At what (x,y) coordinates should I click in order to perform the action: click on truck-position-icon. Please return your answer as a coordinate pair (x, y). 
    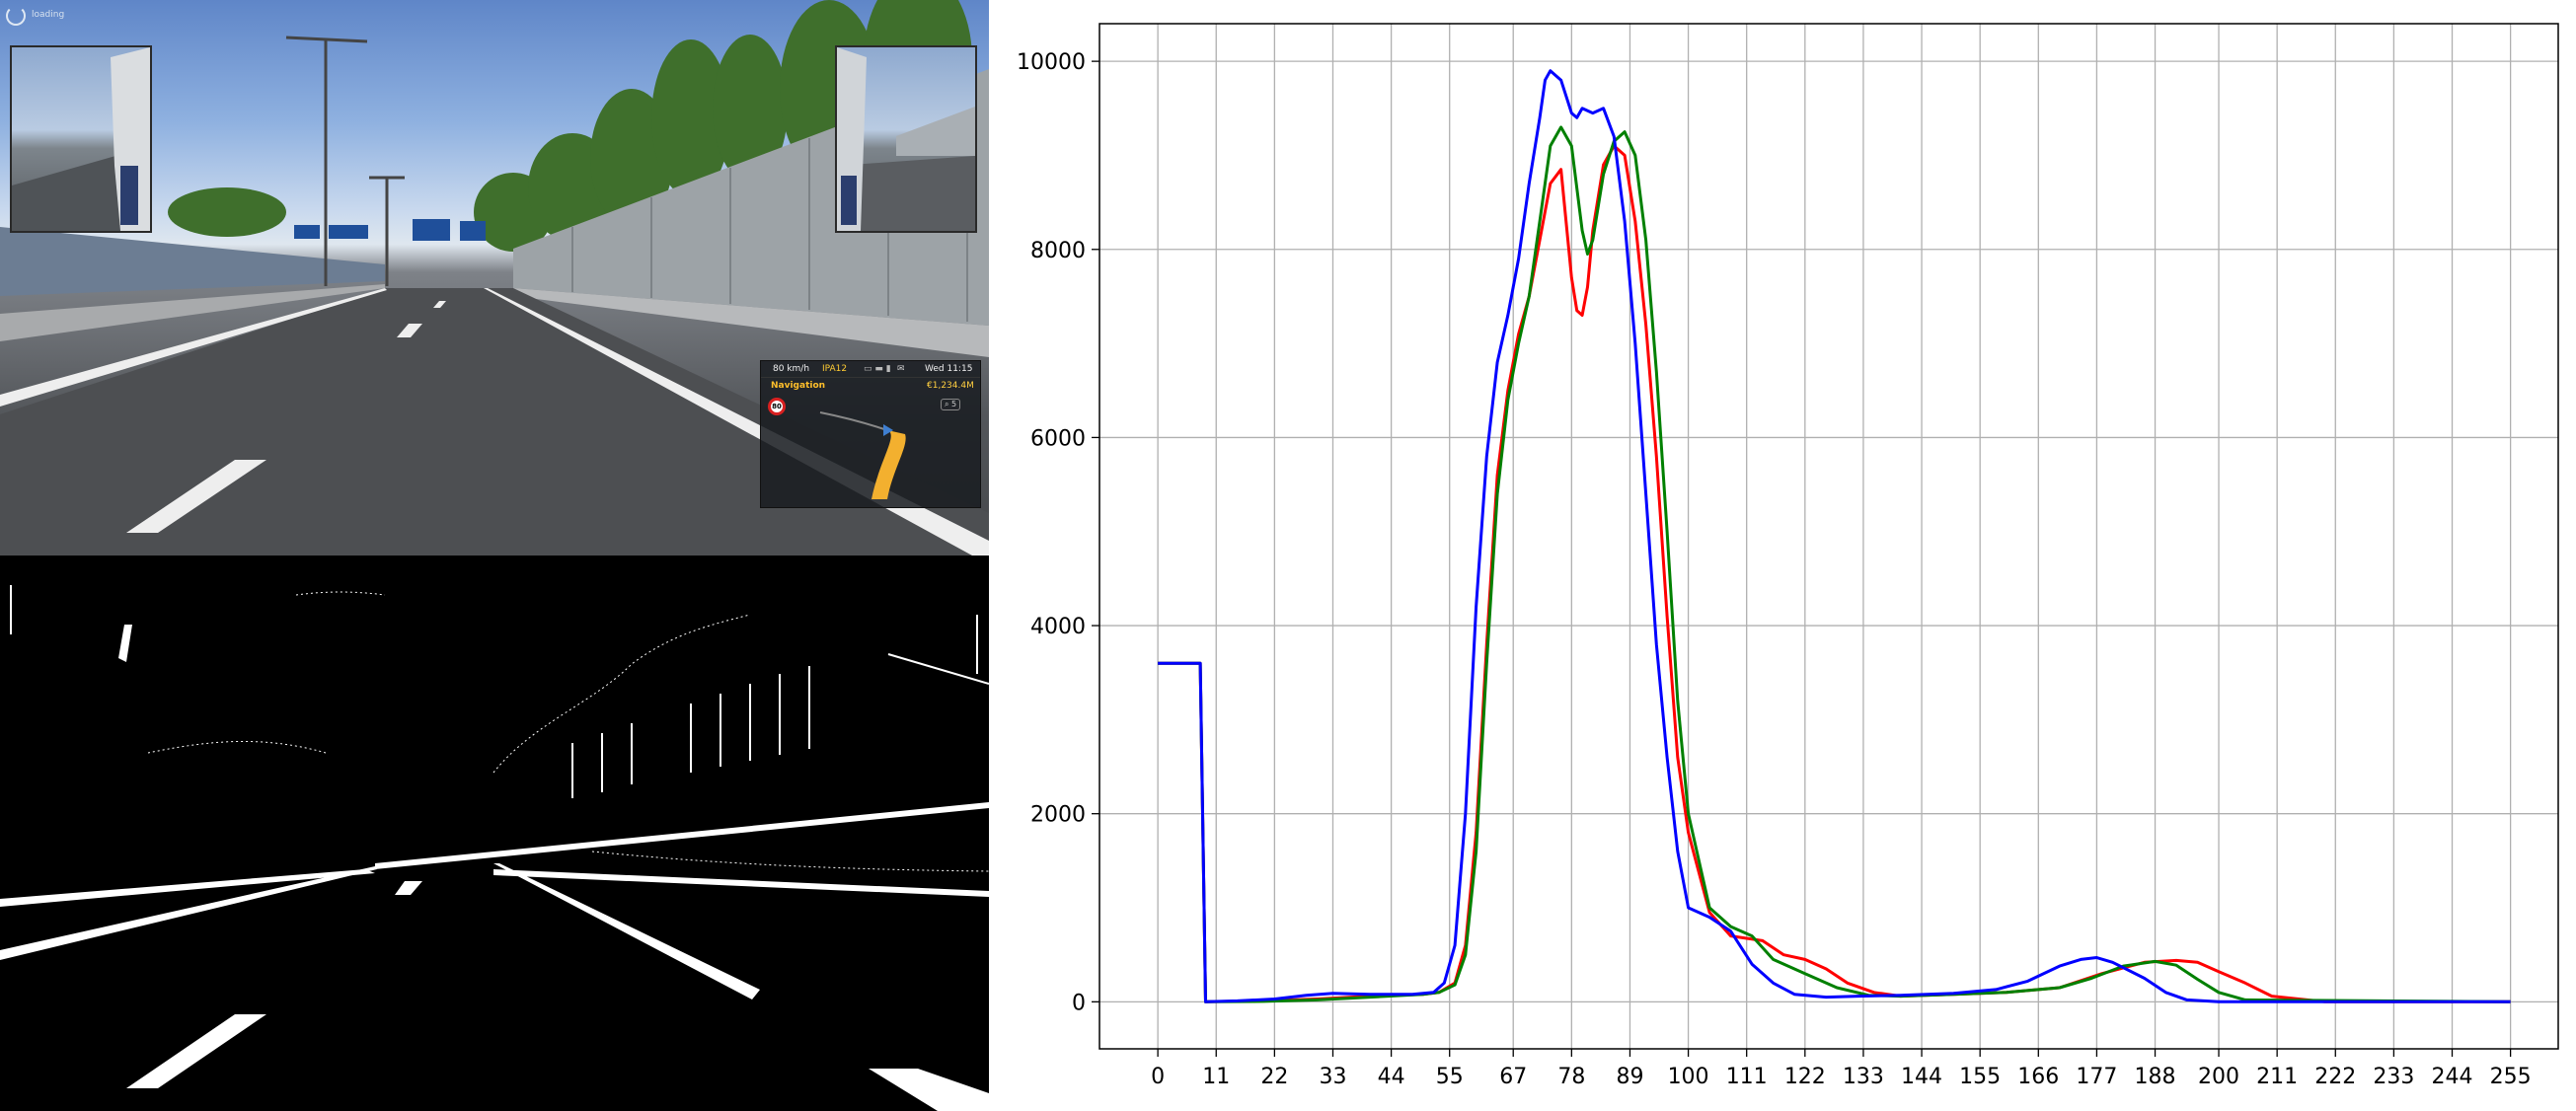
    Looking at the image, I should click on (888, 430).